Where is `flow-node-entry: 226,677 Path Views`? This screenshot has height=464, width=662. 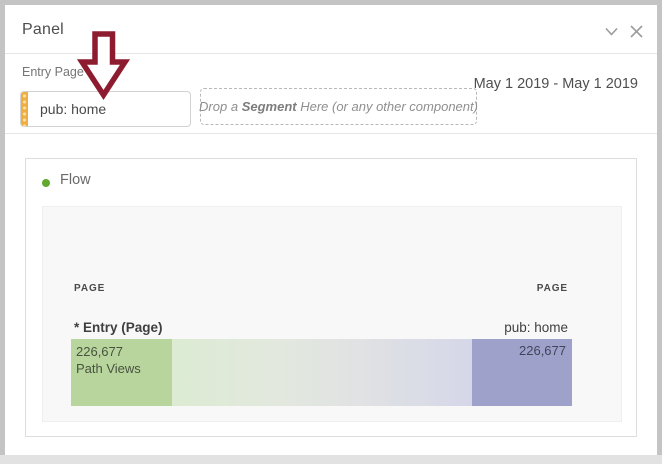
flow-node-entry: 226,677 Path Views is located at coordinates (121, 372).